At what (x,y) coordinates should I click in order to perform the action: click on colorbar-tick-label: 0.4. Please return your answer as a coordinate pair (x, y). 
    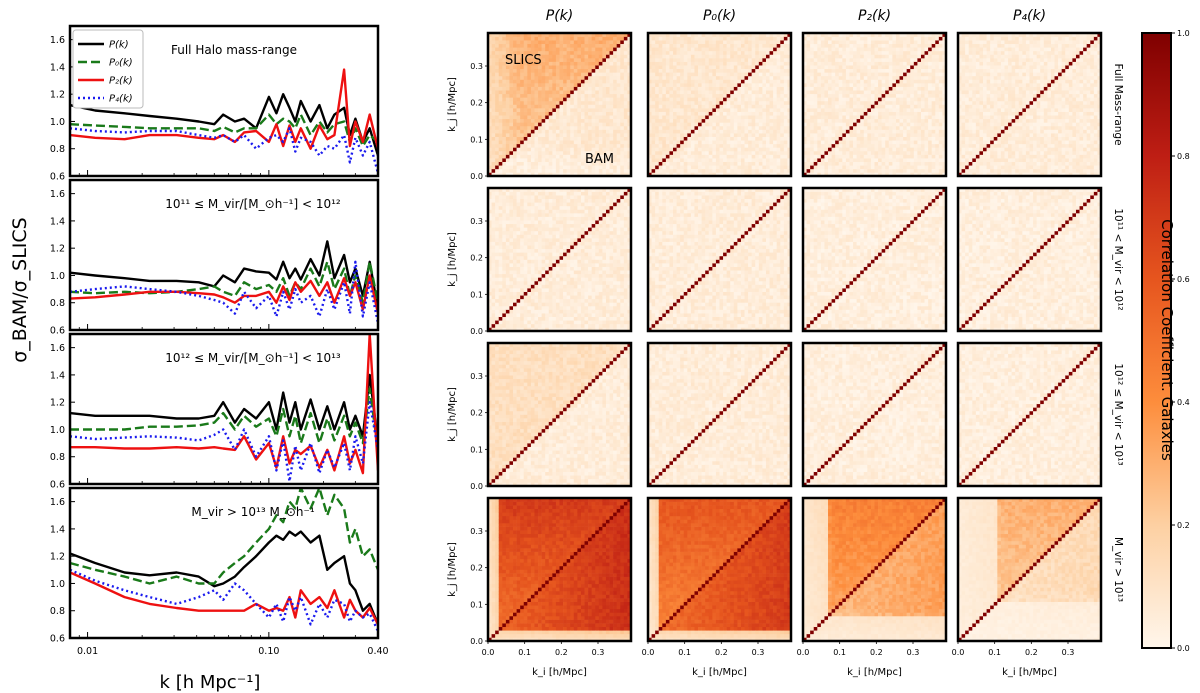
    Looking at the image, I should click on (1183, 402).